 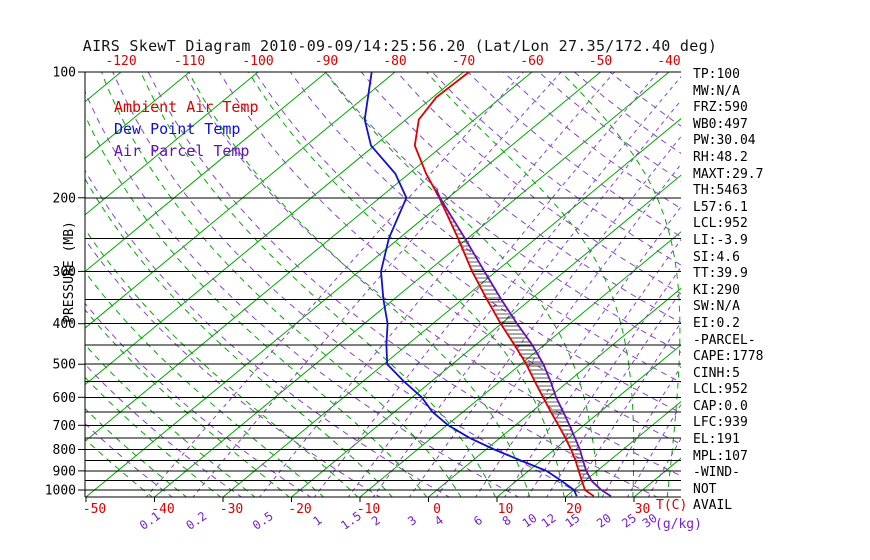 What do you see at coordinates (439, 521) in the screenshot?
I see `mixing-ratio-tick-label: 4` at bounding box center [439, 521].